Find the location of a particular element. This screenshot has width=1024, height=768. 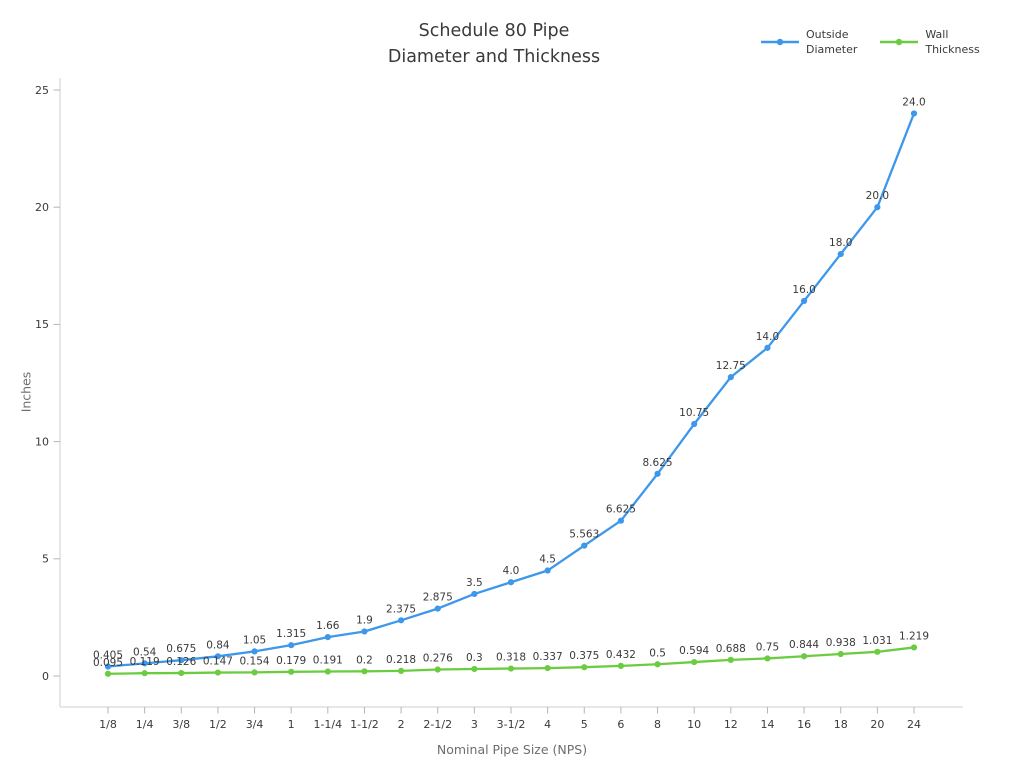

svg-text: 3/4 is located at coordinates (255, 724).